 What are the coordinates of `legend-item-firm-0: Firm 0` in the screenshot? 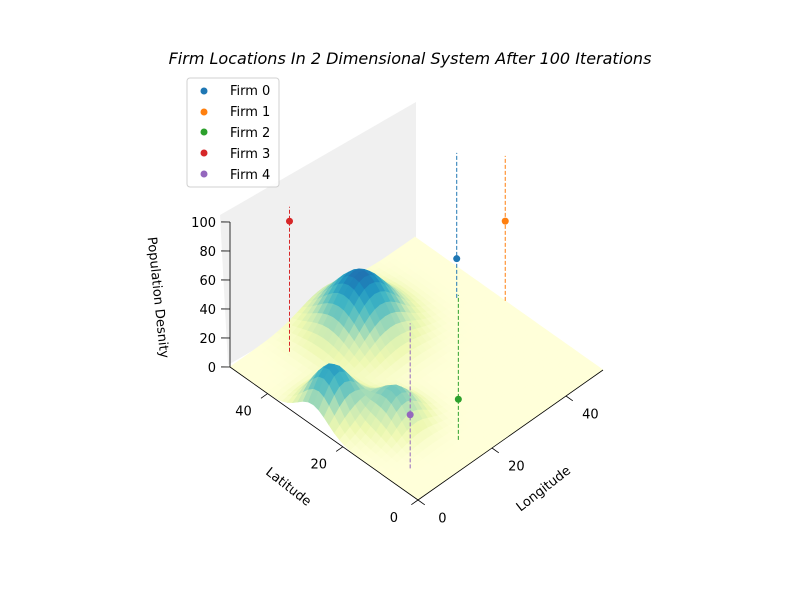 It's located at (235, 91).